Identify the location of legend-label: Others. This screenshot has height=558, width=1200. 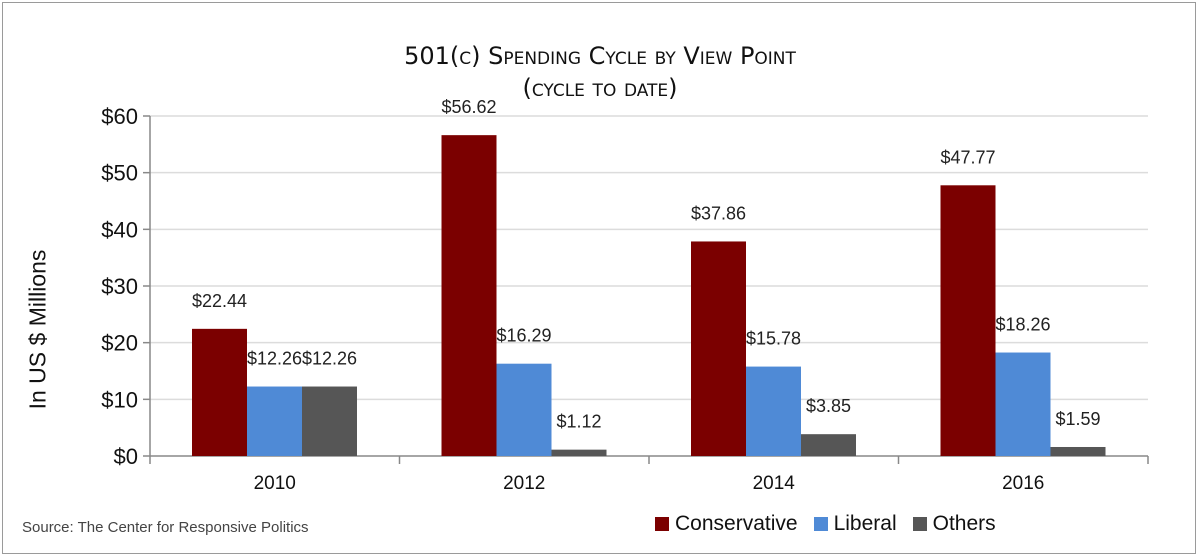
(964, 523).